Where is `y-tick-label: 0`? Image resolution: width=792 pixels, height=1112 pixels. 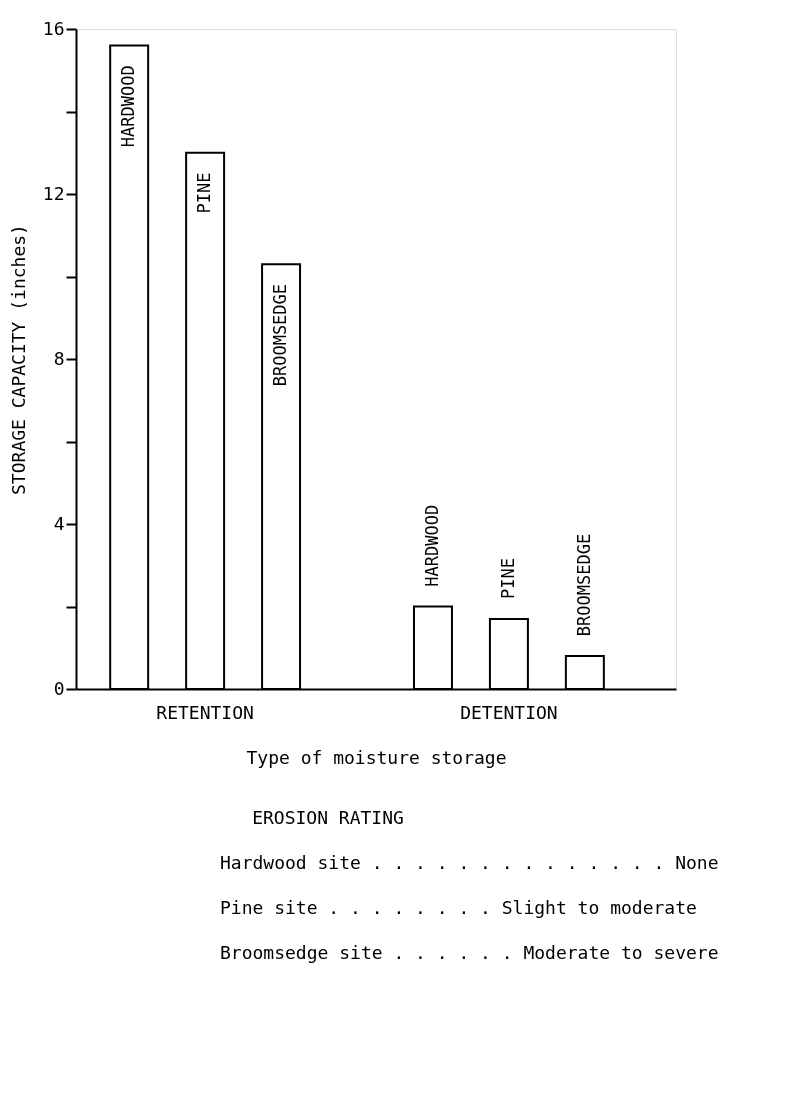
y-tick-label: 0 is located at coordinates (59, 688).